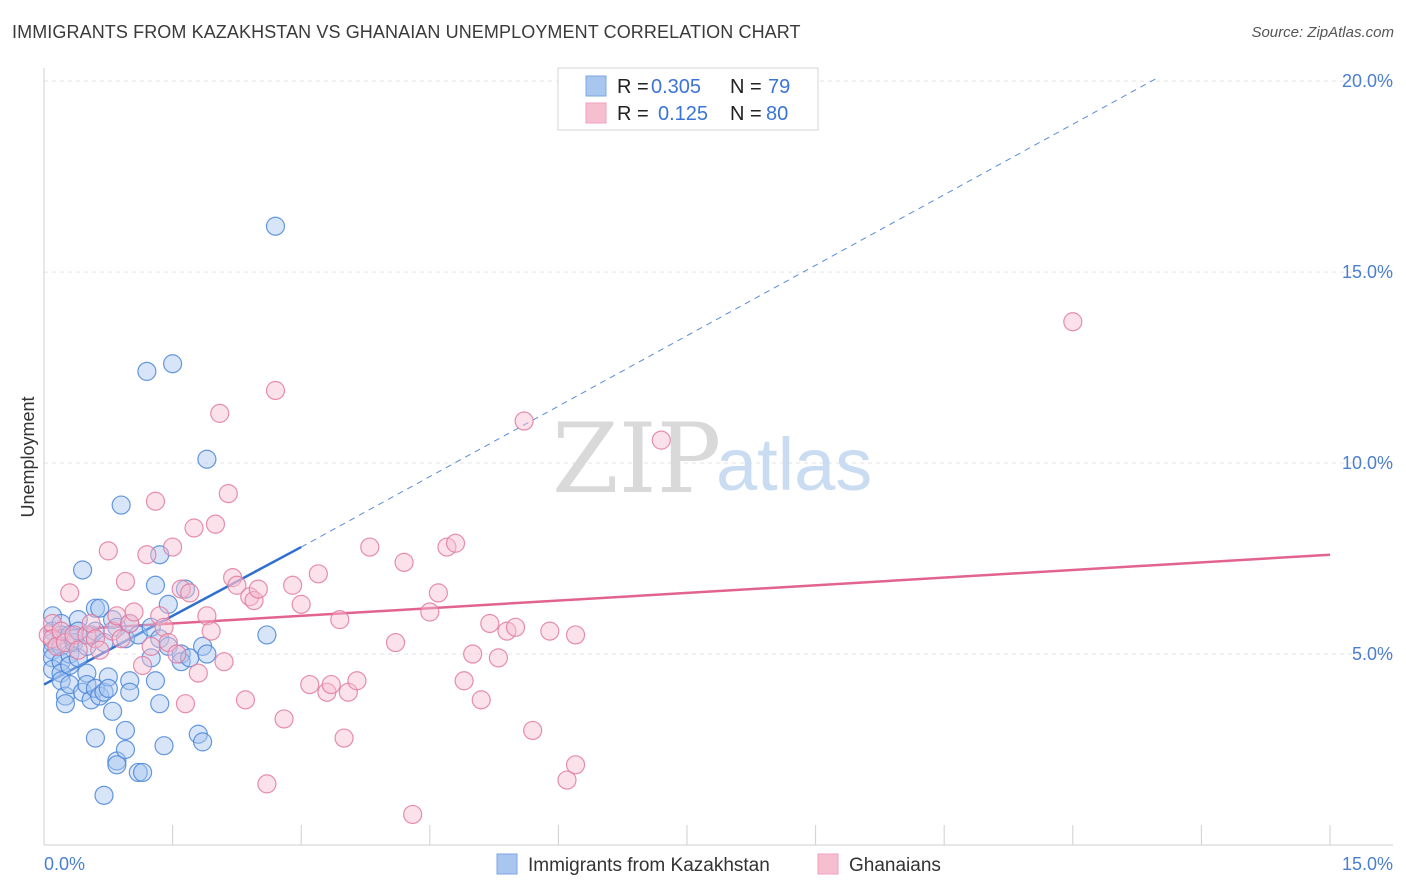  What do you see at coordinates (1367, 367) in the screenshot?
I see `y-tick-labels: 5.0% 10.0% 15.0% 20.0%` at bounding box center [1367, 367].